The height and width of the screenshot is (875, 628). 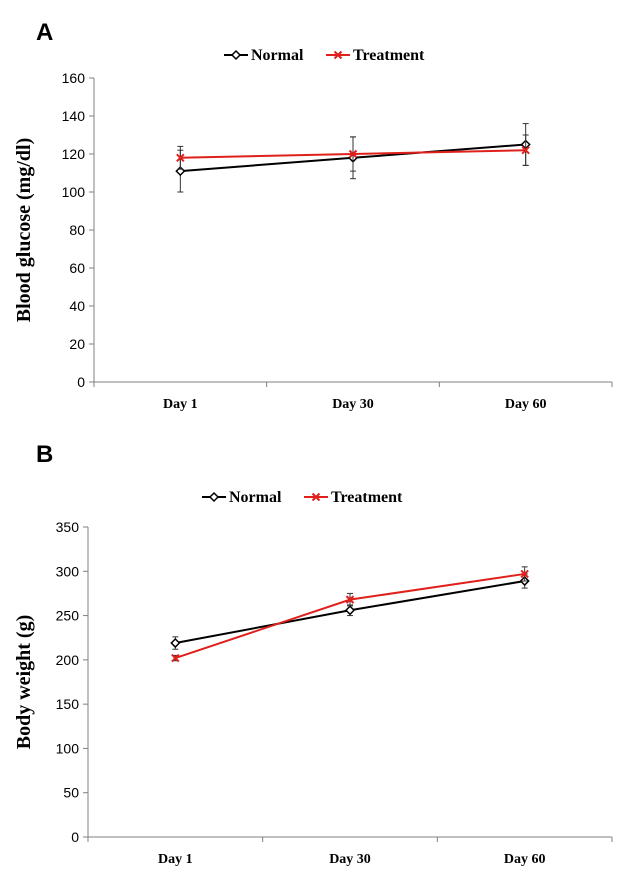 What do you see at coordinates (44, 454) in the screenshot?
I see `panel-label: B` at bounding box center [44, 454].